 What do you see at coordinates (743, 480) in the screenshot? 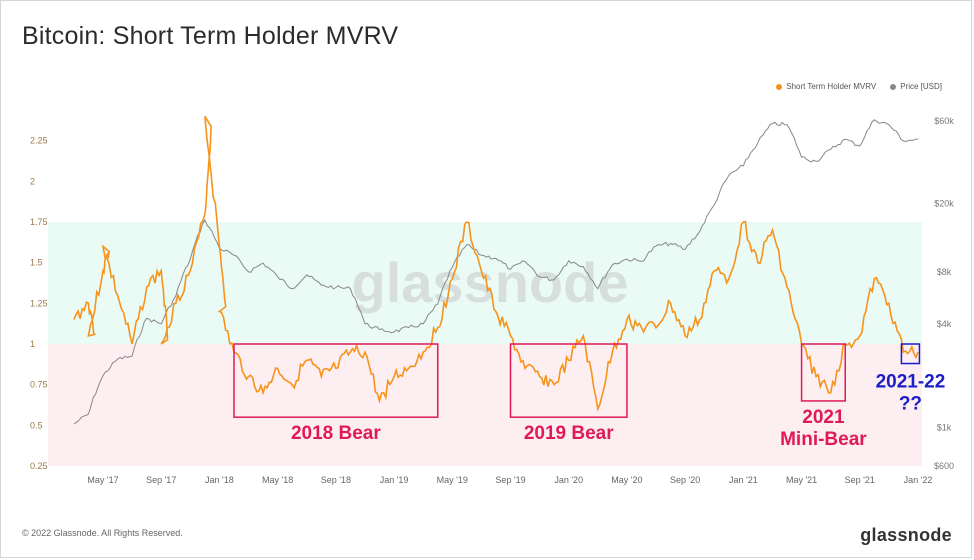
I see `x-tick: Jan '21` at bounding box center [743, 480].